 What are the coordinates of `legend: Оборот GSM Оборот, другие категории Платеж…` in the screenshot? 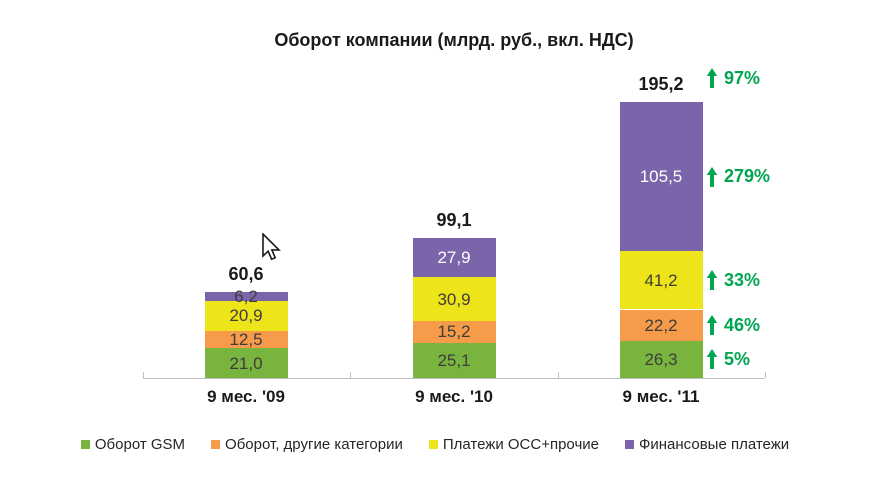 It's located at (435, 444).